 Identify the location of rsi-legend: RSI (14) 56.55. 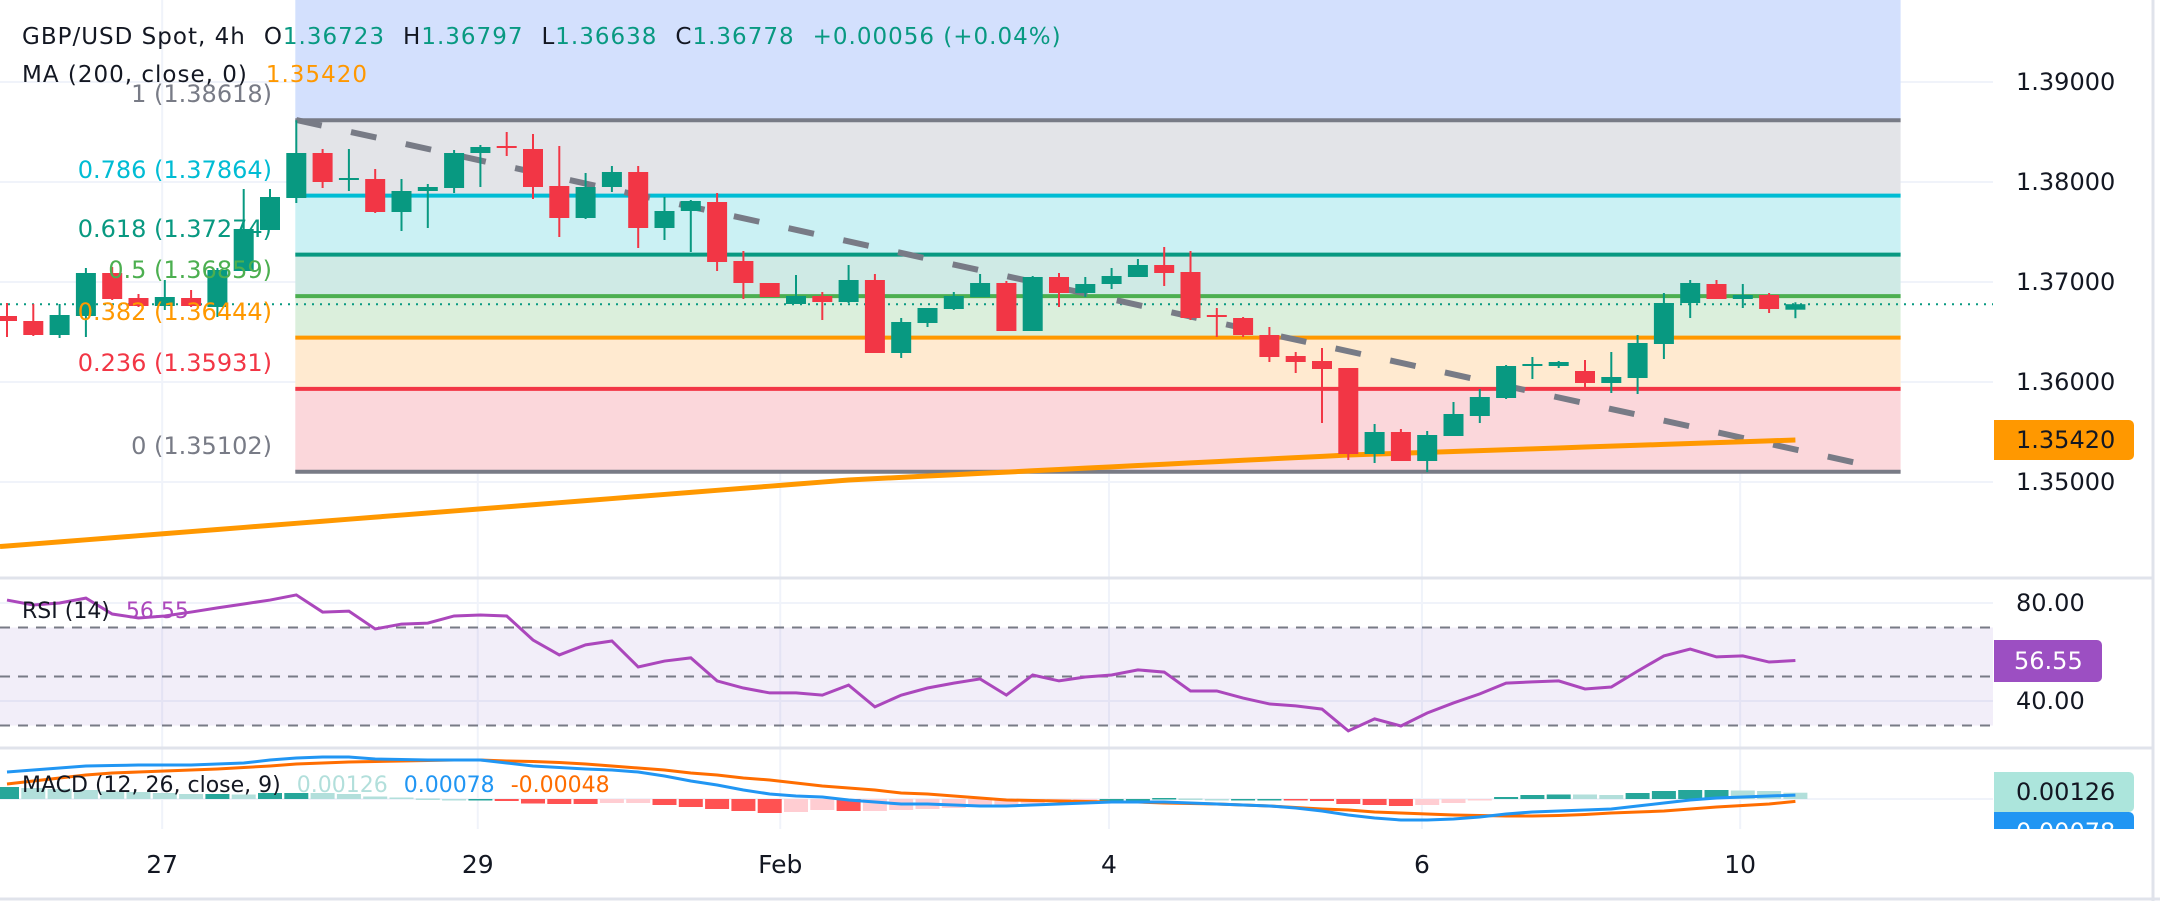
(105, 611).